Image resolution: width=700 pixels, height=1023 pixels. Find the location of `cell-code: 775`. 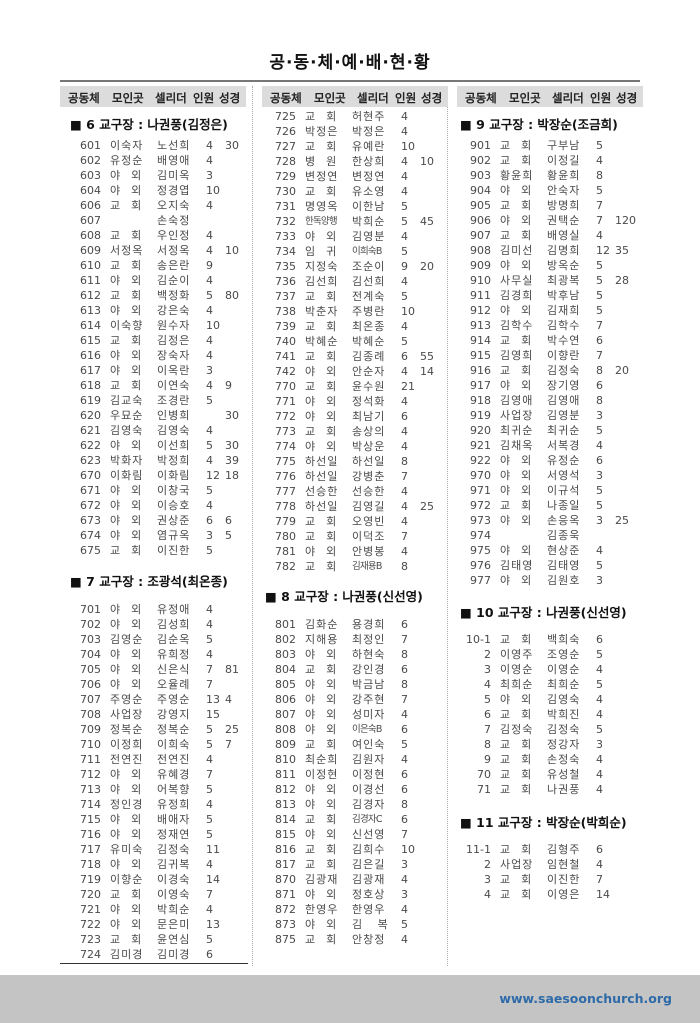

cell-code: 775 is located at coordinates (285, 461).